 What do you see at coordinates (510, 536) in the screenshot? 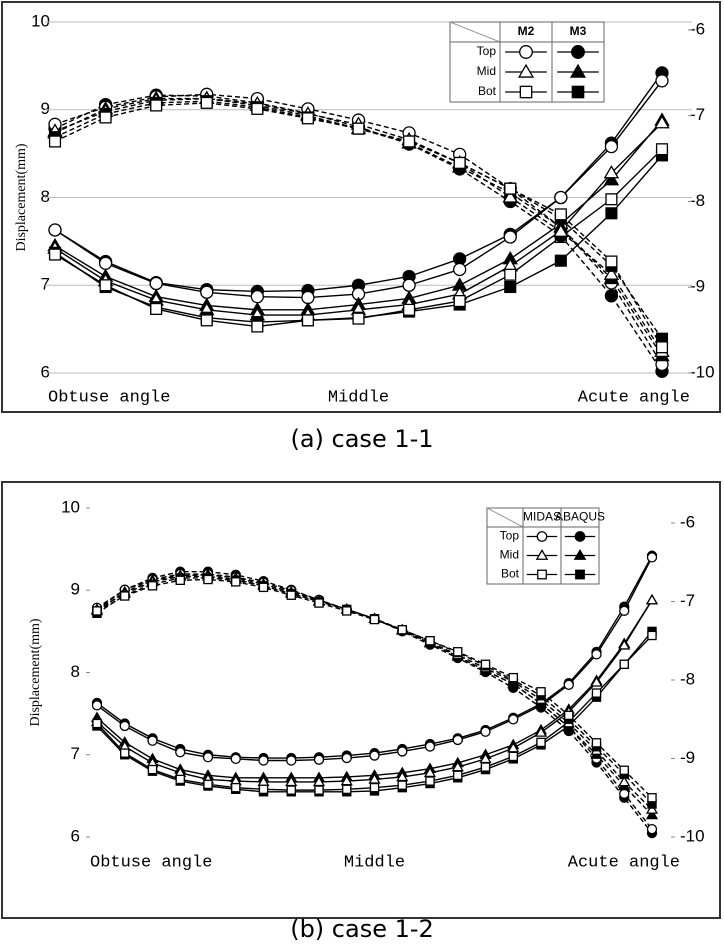
I see `legend-row-label: Top` at bounding box center [510, 536].